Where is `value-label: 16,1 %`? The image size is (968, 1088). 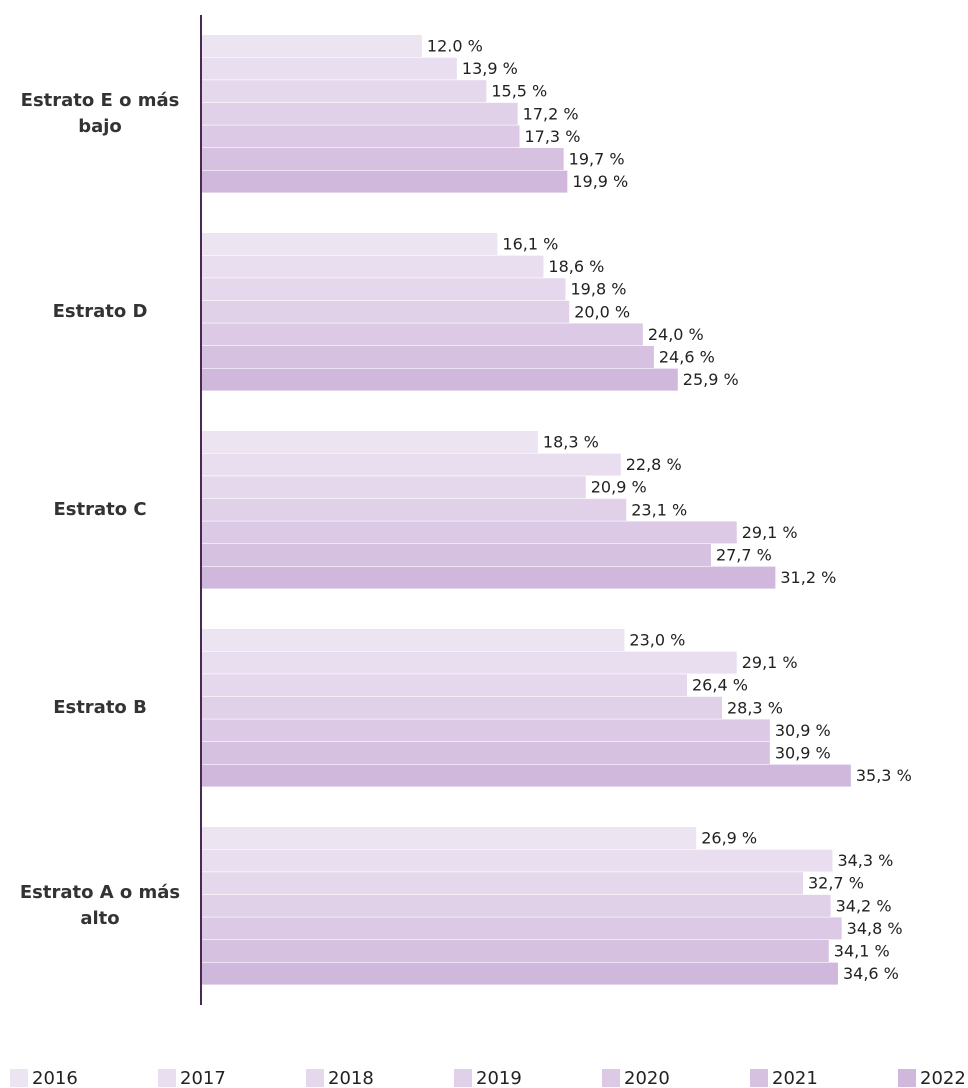
value-label: 16,1 % is located at coordinates (530, 244).